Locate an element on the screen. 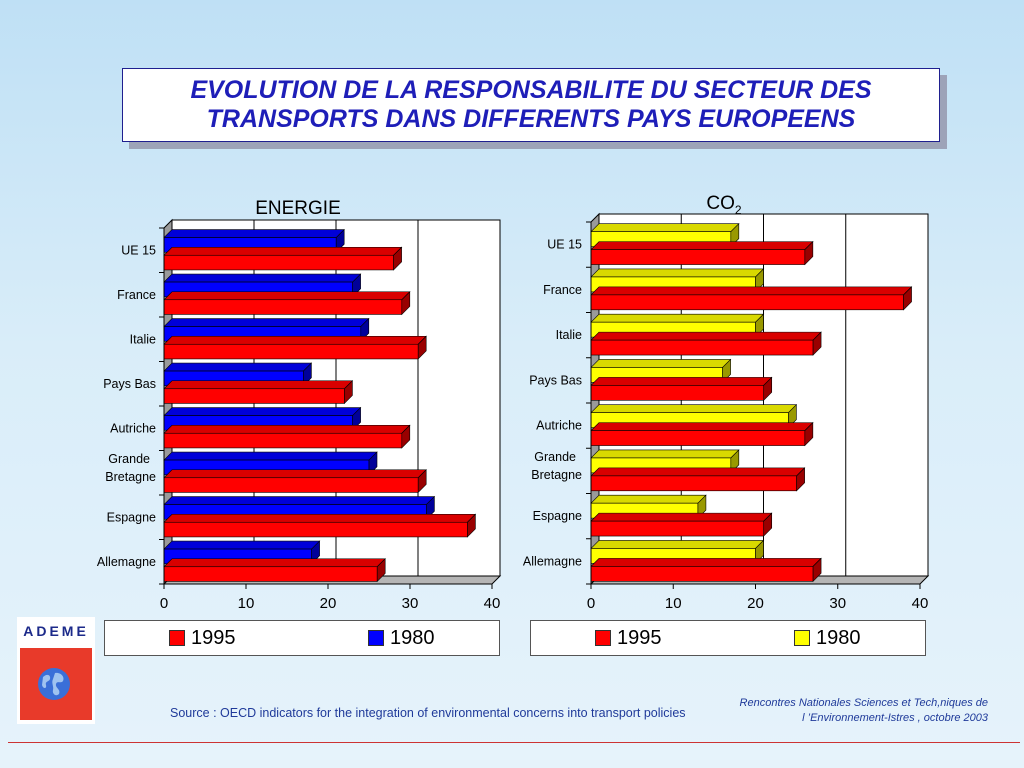 The width and height of the screenshot is (1024, 768). category-label-france: France is located at coordinates (136, 295).